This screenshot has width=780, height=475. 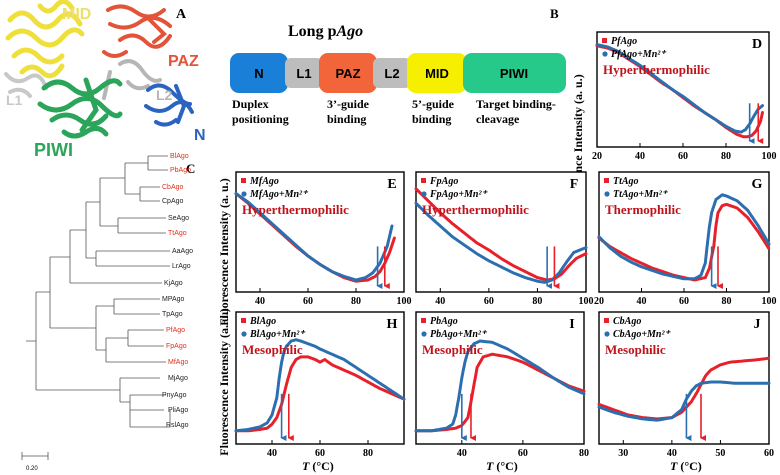 What do you see at coordinates (686, 466) in the screenshot?
I see `xlabel-j: T (°C)` at bounding box center [686, 466].